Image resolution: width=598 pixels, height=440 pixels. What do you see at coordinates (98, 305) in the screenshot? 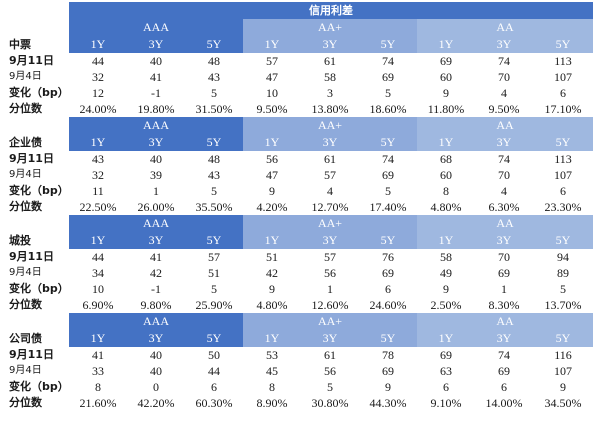
I see `value-cell: 6.90%` at bounding box center [98, 305].